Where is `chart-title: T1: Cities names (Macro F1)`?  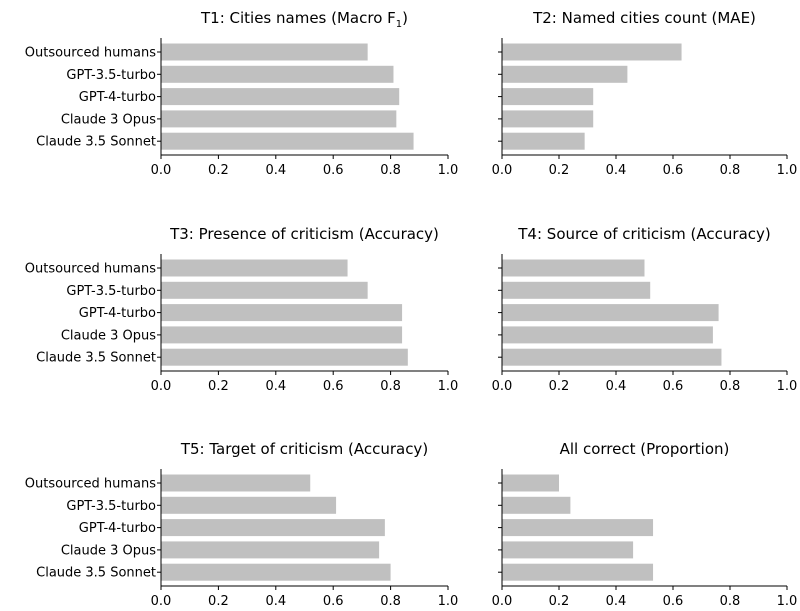 chart-title: T1: Cities names (Macro F1) is located at coordinates (304, 19).